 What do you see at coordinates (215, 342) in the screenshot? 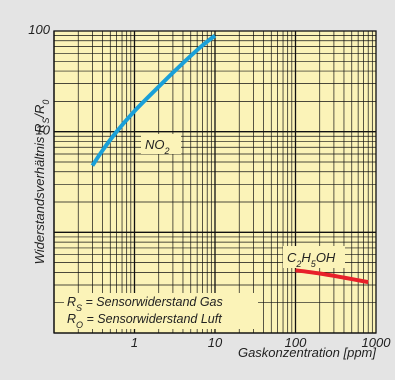
I see `x-tick-label: 10` at bounding box center [215, 342].